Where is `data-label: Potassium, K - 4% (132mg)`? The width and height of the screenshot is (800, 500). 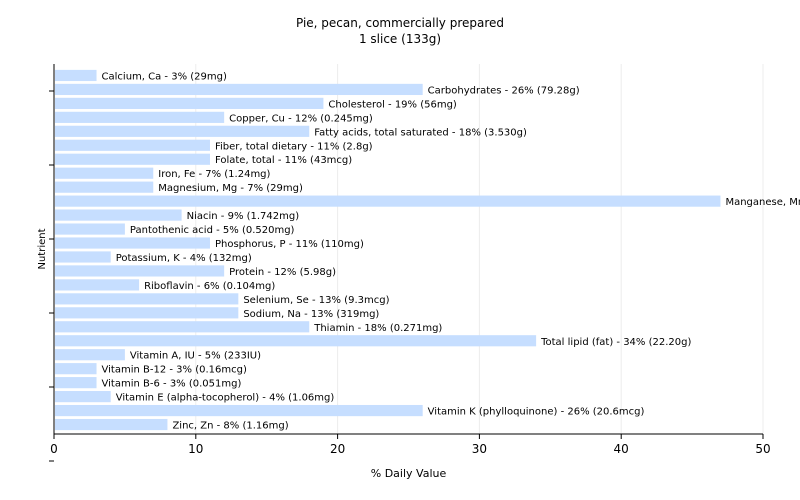 data-label: Potassium, K - 4% (132mg) is located at coordinates (184, 258).